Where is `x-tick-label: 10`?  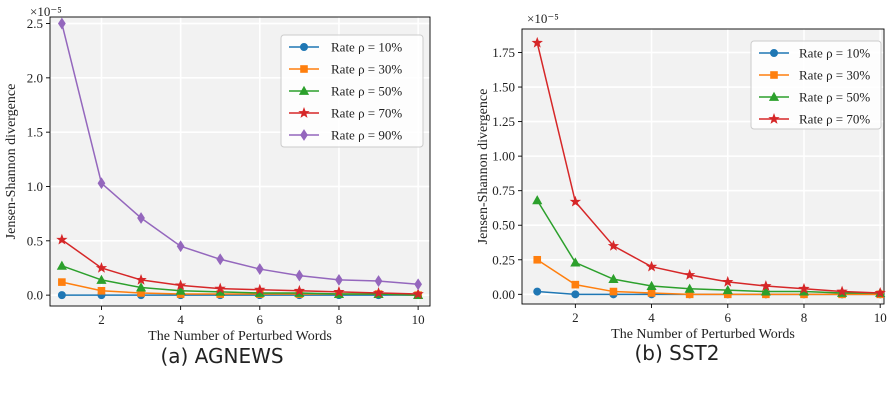
x-tick-label: 10 is located at coordinates (880, 317).